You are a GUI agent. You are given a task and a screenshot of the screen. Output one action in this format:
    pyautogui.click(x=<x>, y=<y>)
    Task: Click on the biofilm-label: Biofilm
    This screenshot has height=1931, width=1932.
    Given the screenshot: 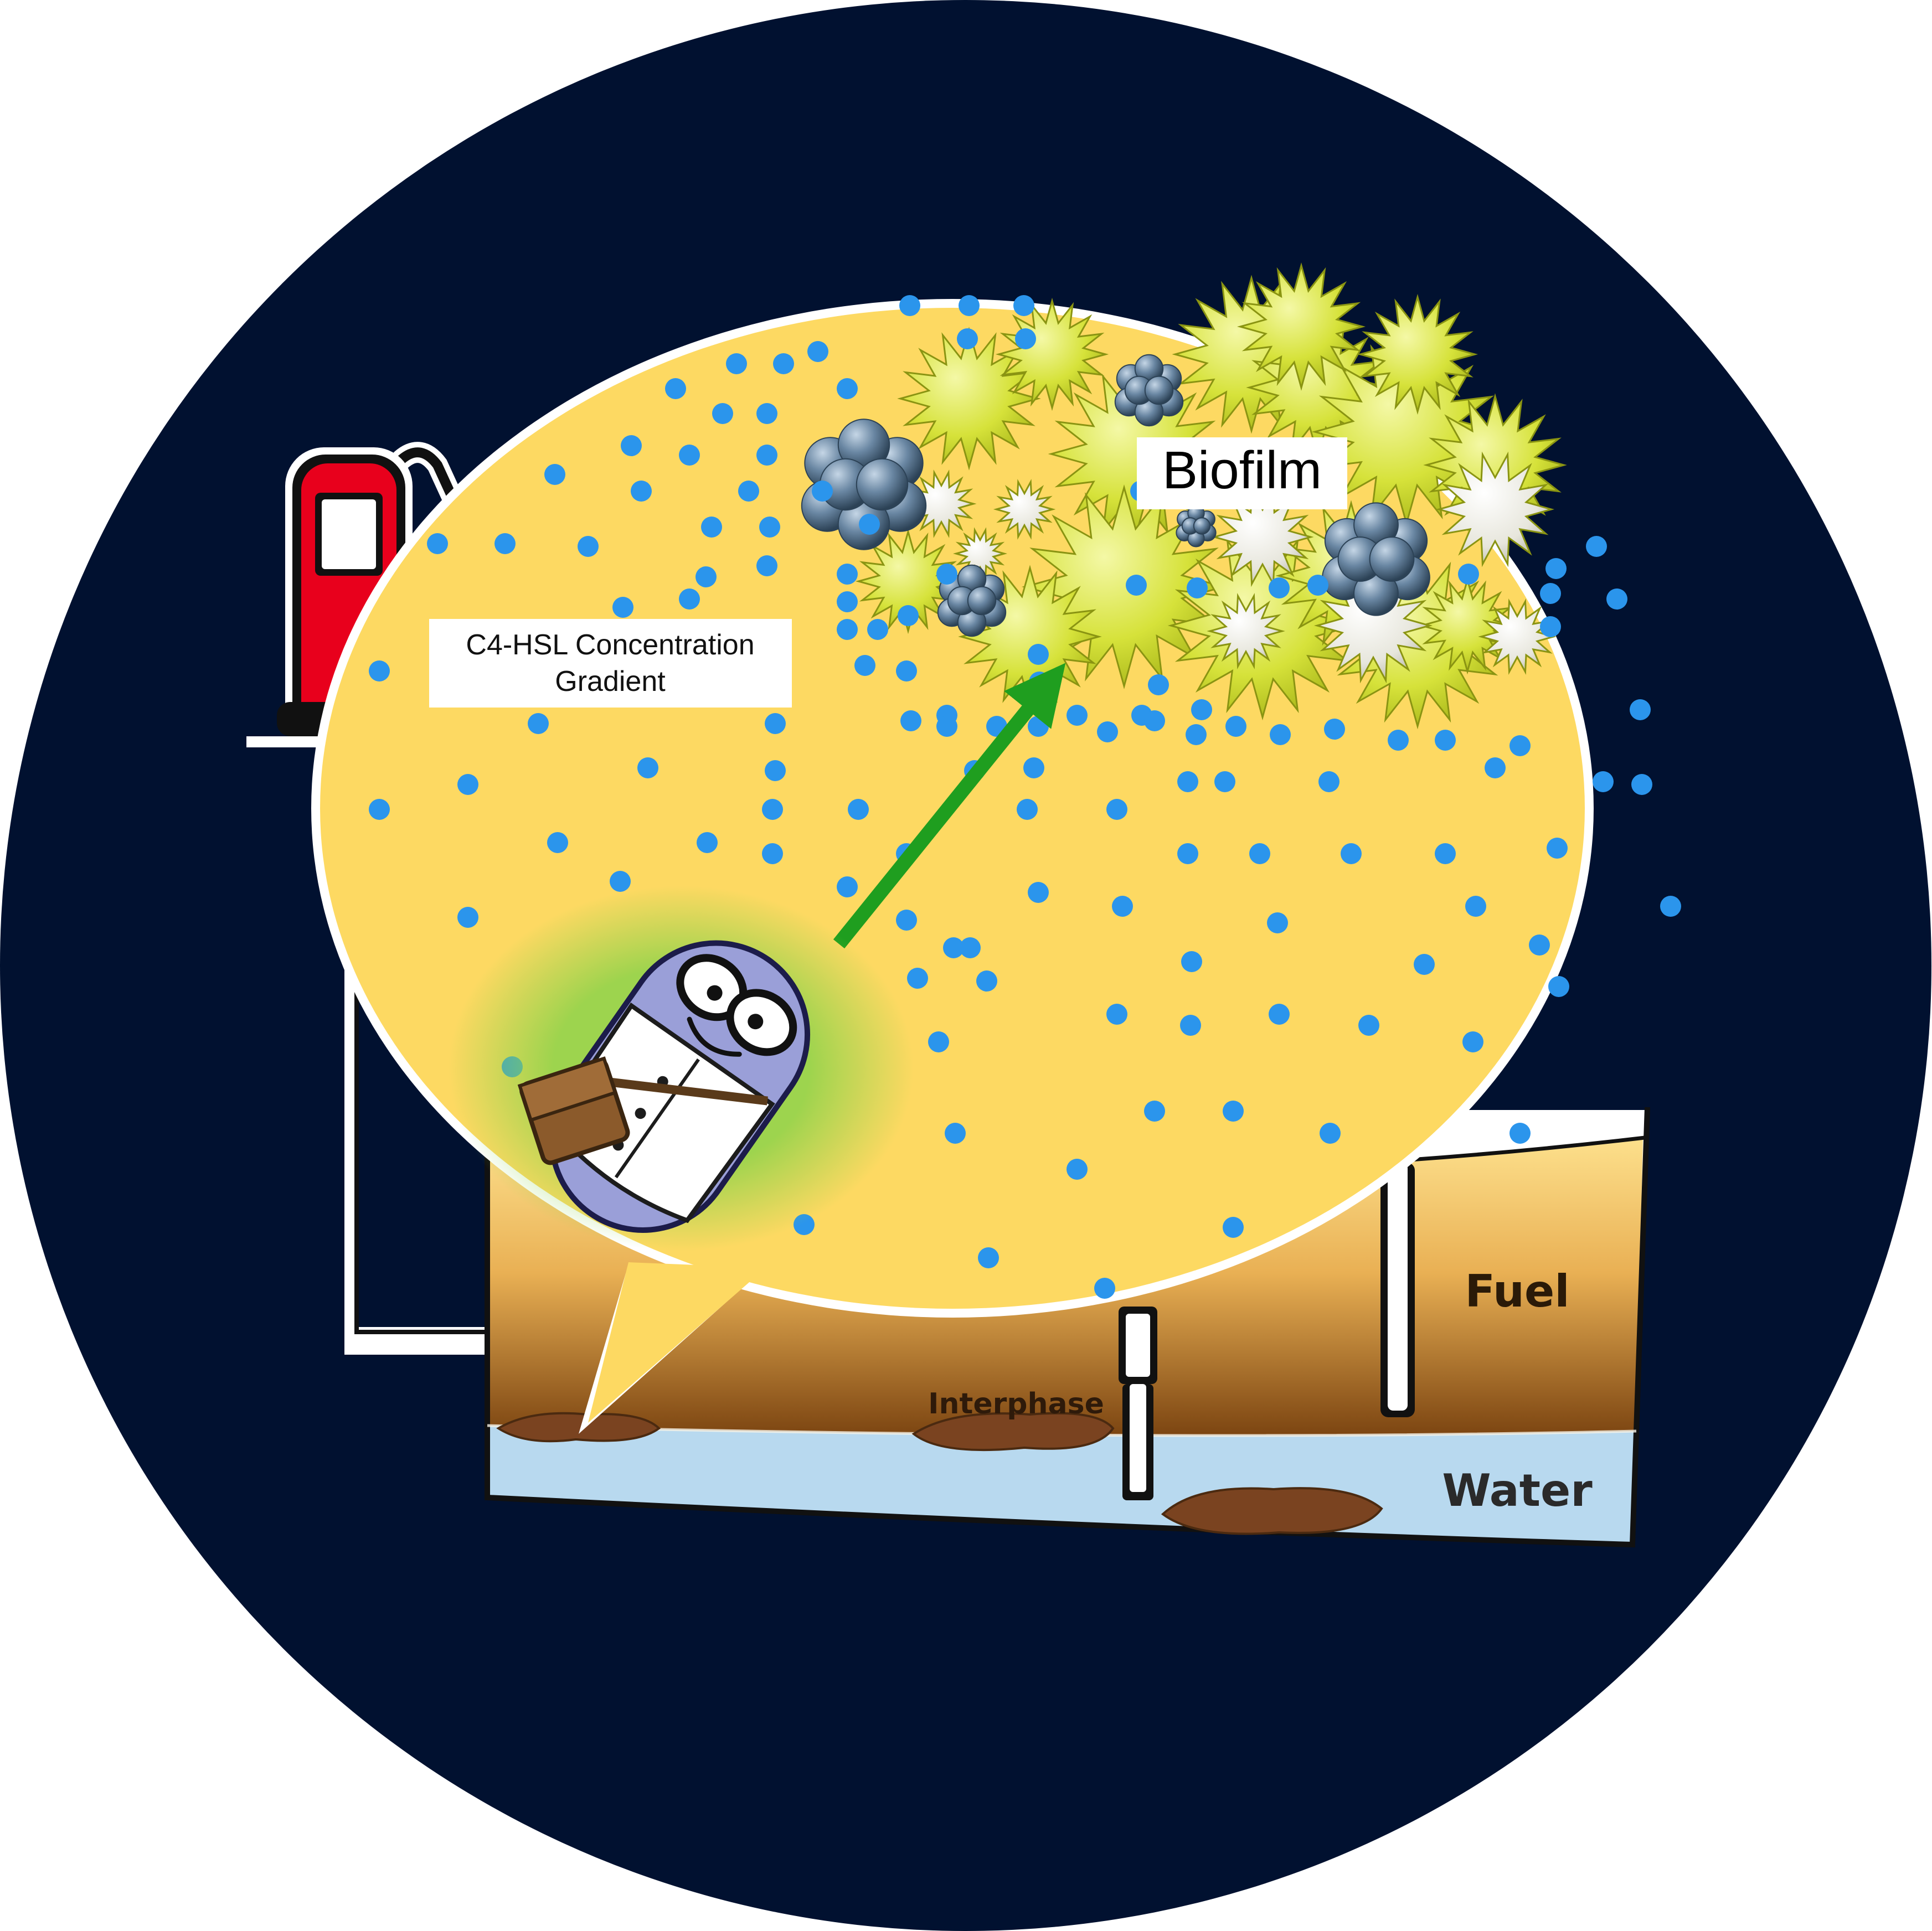 What is the action you would take?
    pyautogui.click(x=1242, y=470)
    